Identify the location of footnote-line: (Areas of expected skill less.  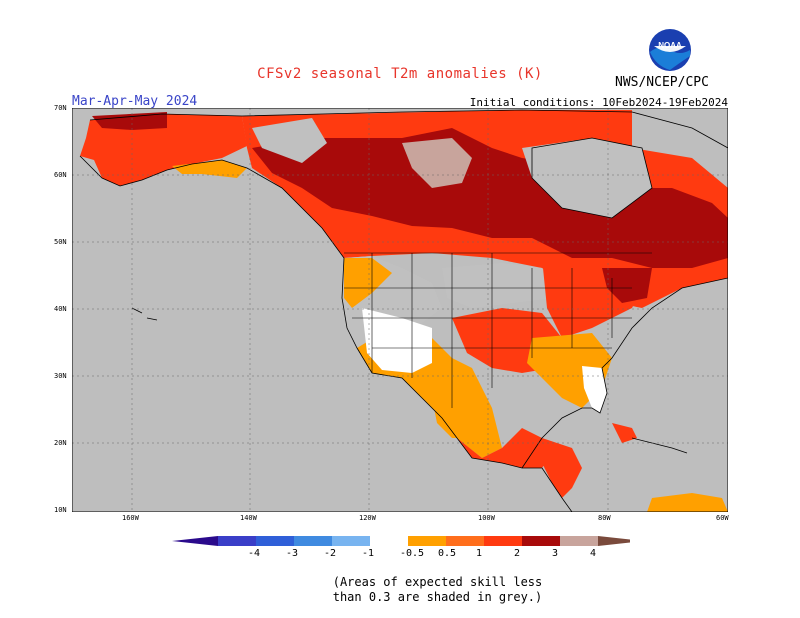
(437, 582).